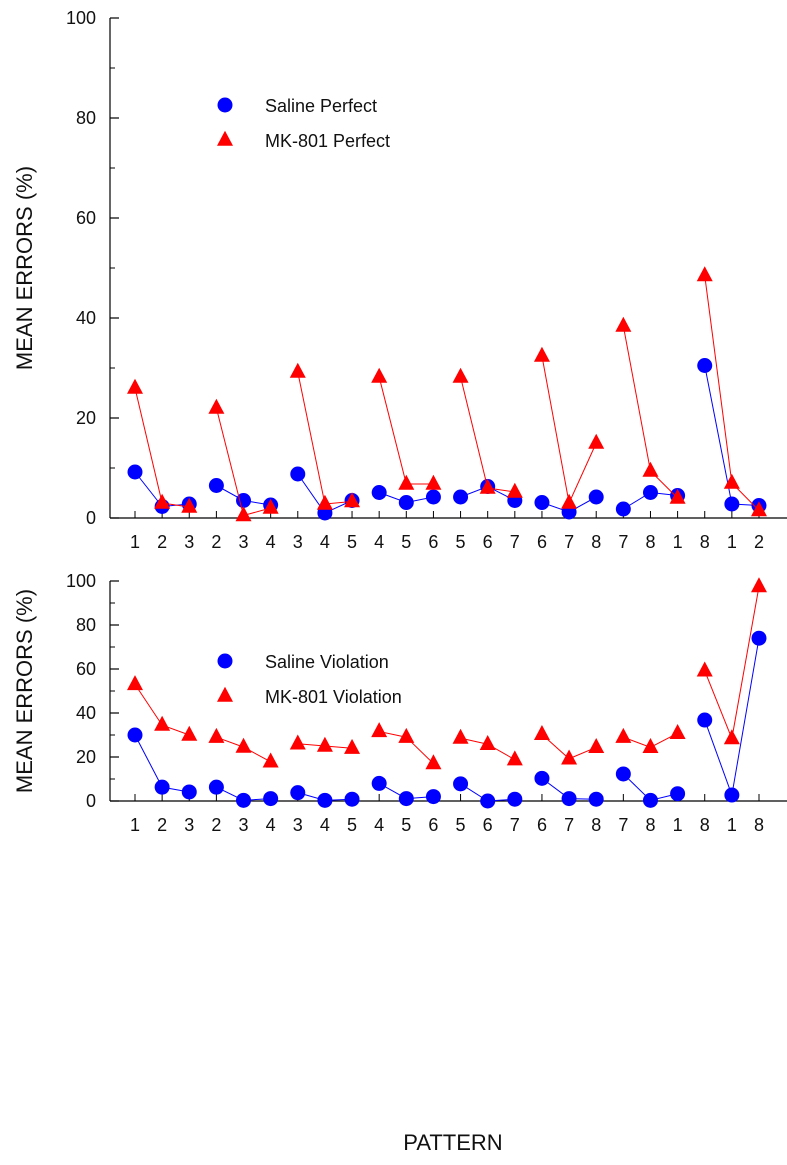  I want to click on x-tick-label: 8, so click(759, 825).